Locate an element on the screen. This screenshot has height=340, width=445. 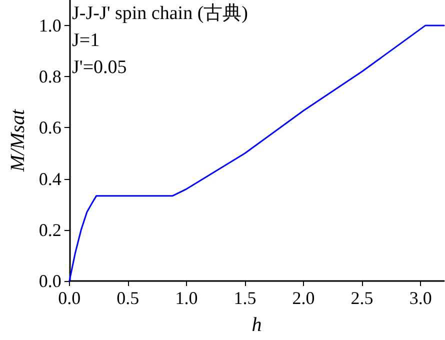
x-tick-label: 0.5 is located at coordinates (128, 298).